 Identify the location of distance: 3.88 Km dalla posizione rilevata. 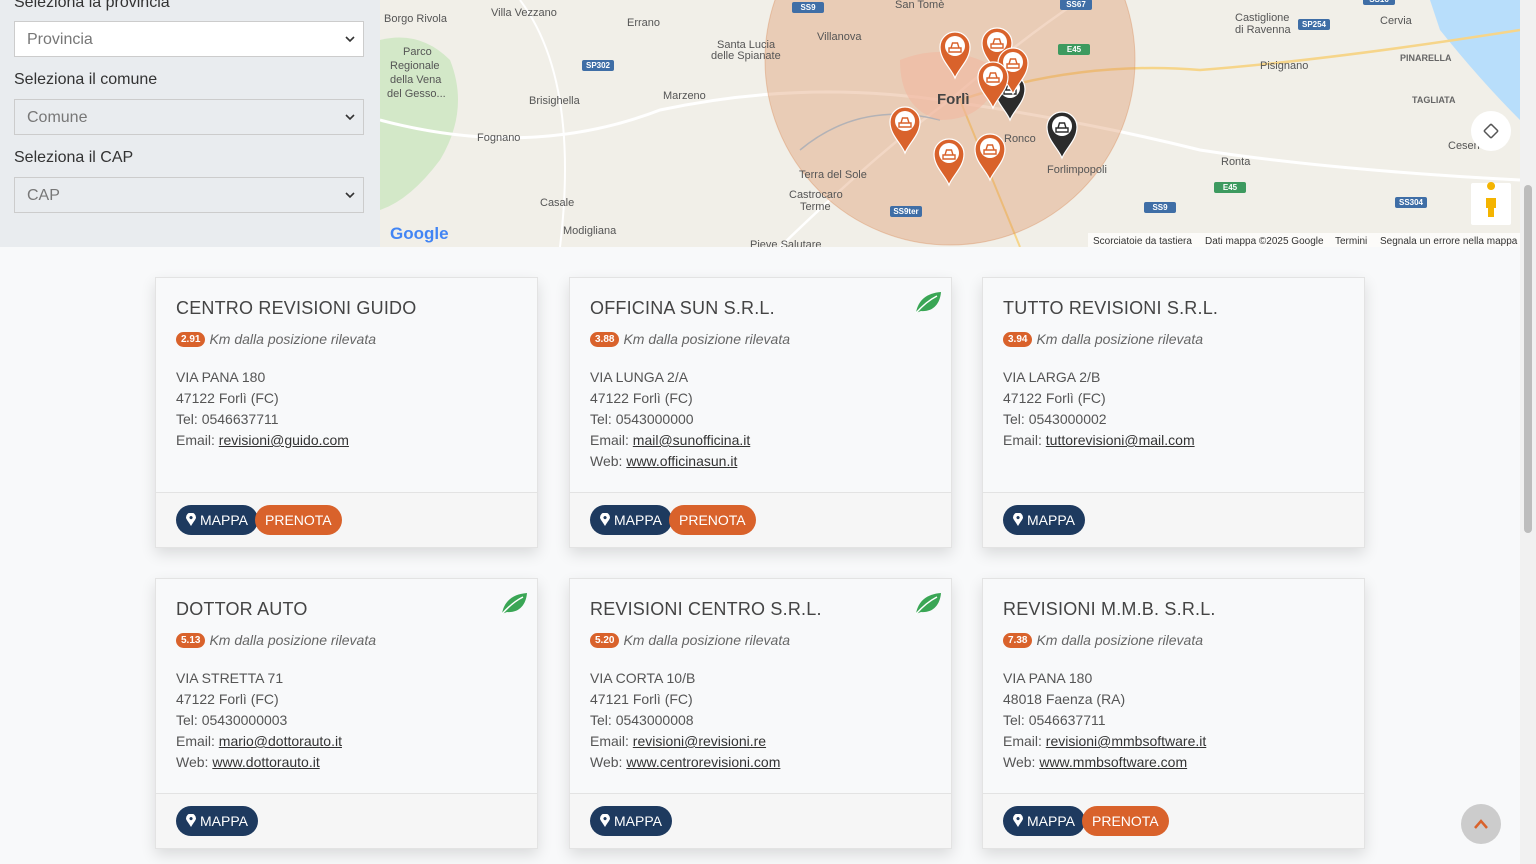
(690, 339).